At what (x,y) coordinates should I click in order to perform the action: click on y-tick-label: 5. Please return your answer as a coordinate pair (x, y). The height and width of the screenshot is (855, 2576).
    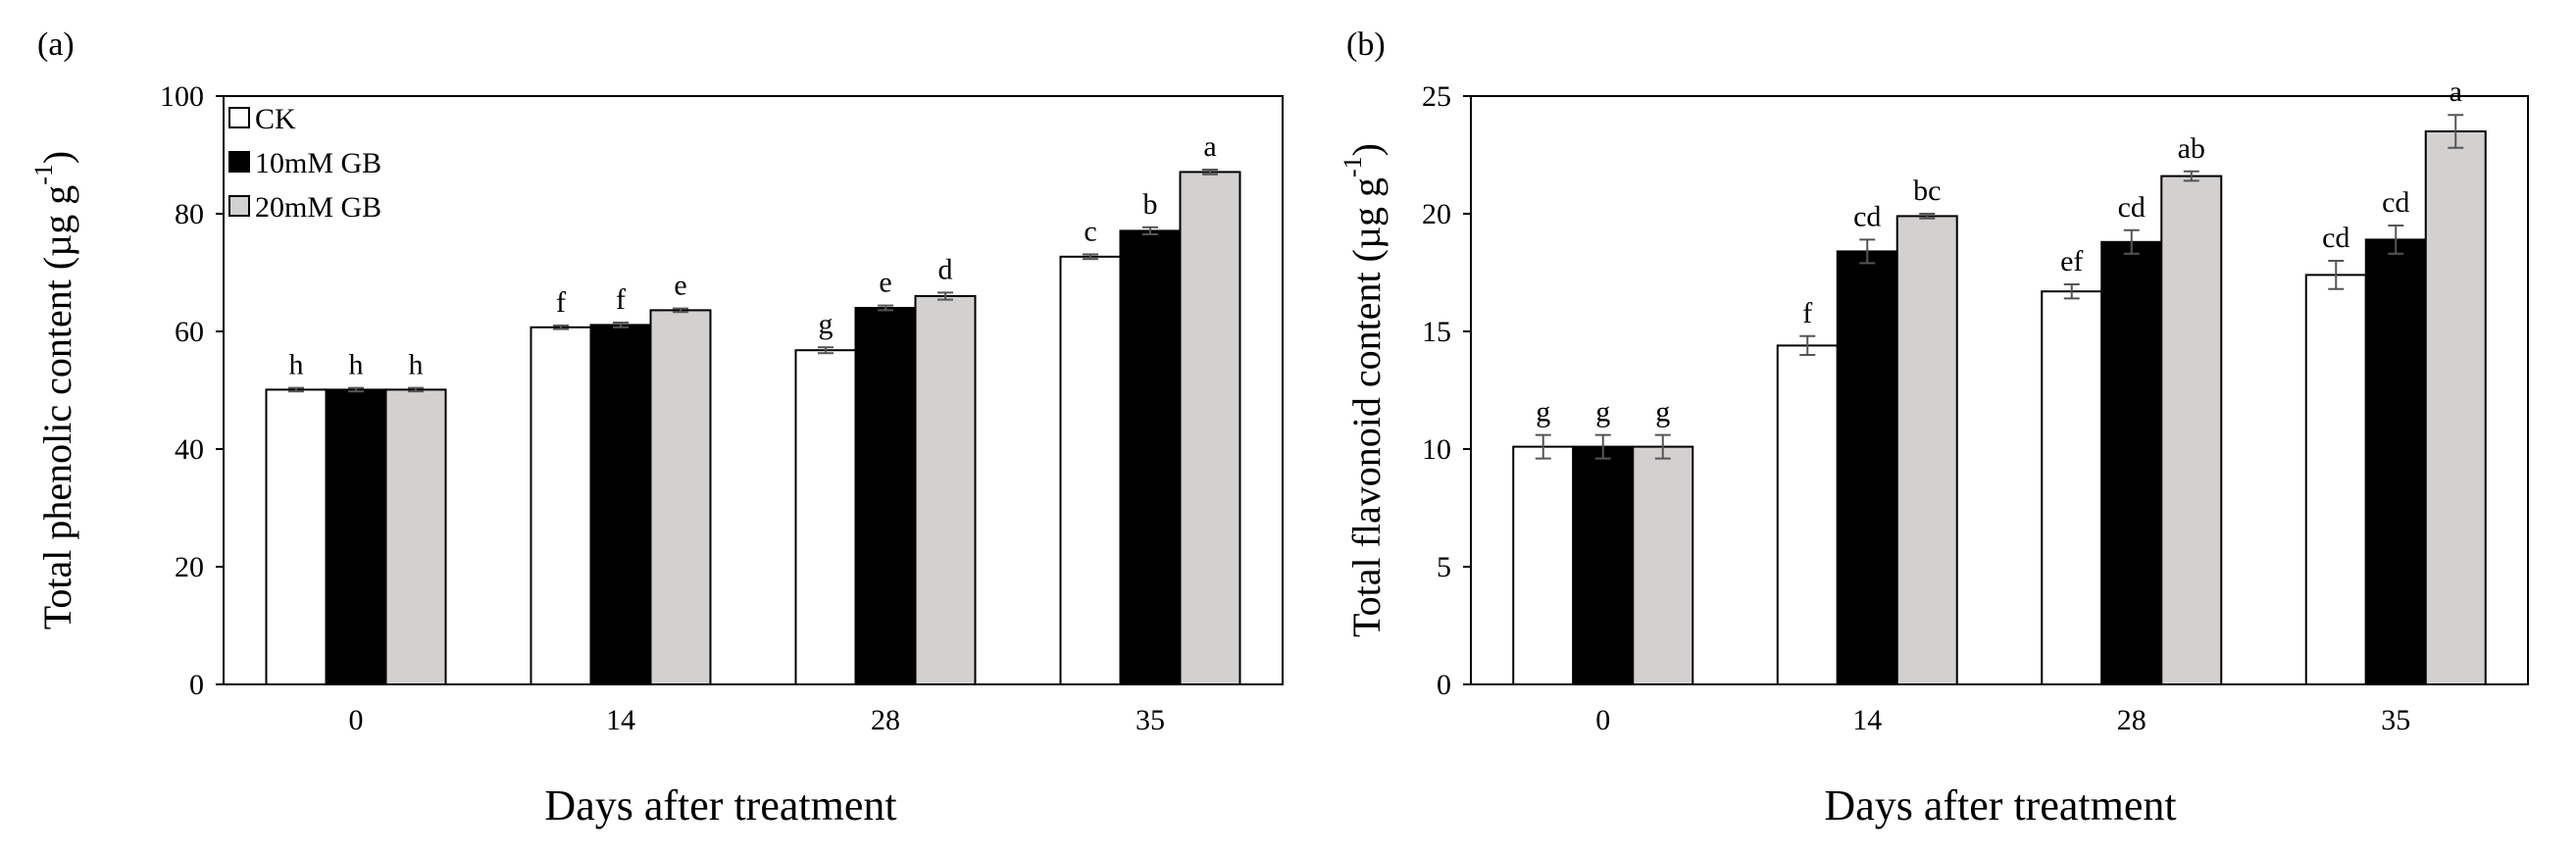
    Looking at the image, I should click on (1444, 567).